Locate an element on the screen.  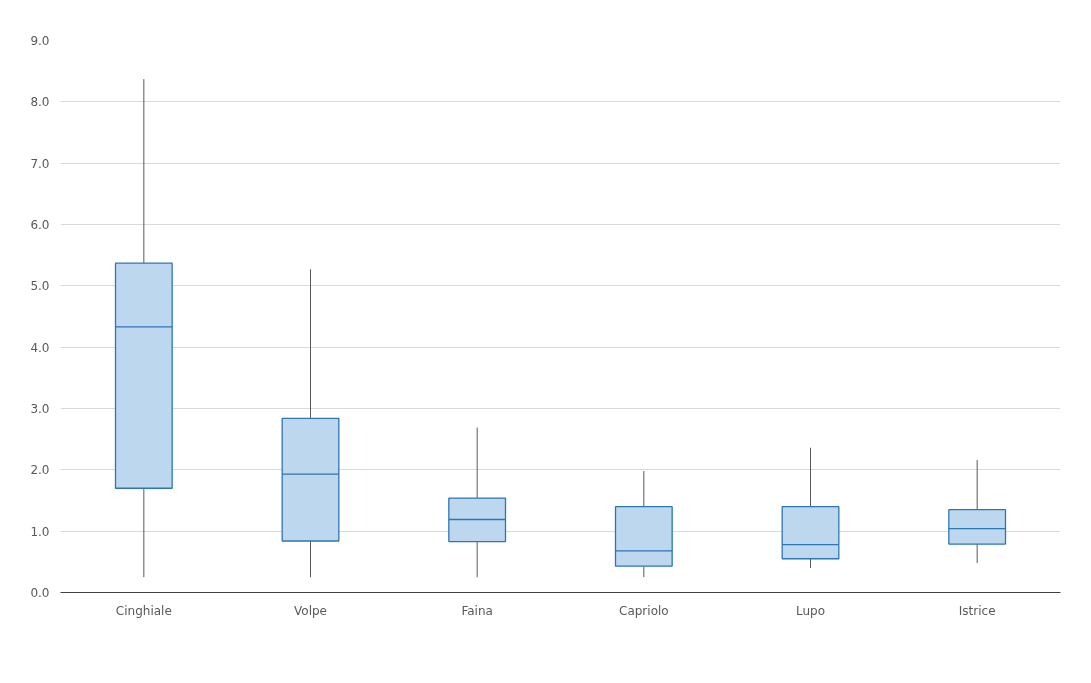
y-tick-label: 6.0 is located at coordinates (40, 225).